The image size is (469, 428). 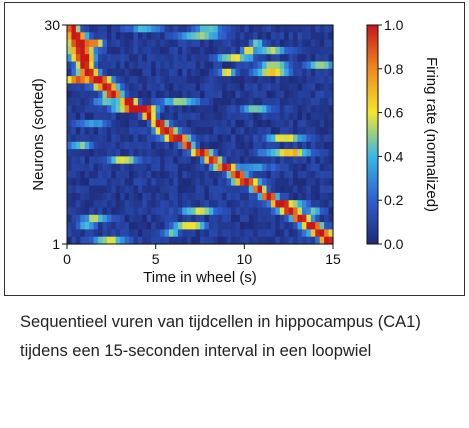 What do you see at coordinates (313, 43) in the screenshot?
I see `heatmap-cell-n28` at bounding box center [313, 43].